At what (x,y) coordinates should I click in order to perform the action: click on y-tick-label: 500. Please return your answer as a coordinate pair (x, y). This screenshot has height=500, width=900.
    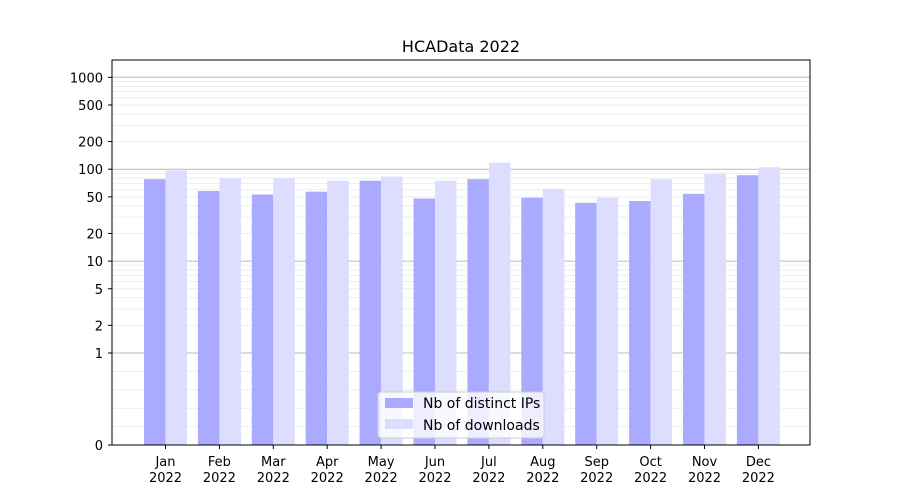
    Looking at the image, I should click on (90, 106).